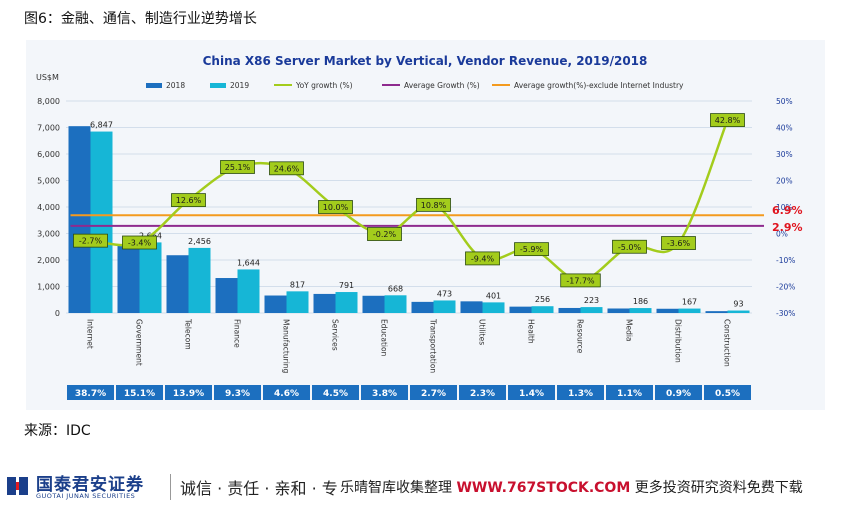  I want to click on yoy-label: 10.8%, so click(433, 204).